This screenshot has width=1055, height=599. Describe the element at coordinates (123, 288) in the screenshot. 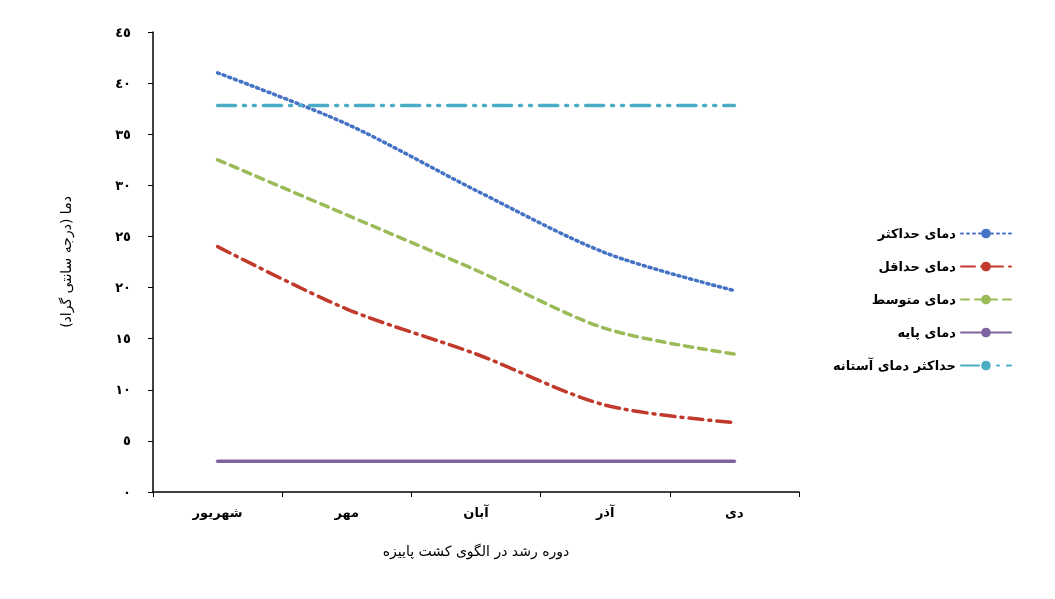

I see `y-tick-label: ٢٠` at that location.